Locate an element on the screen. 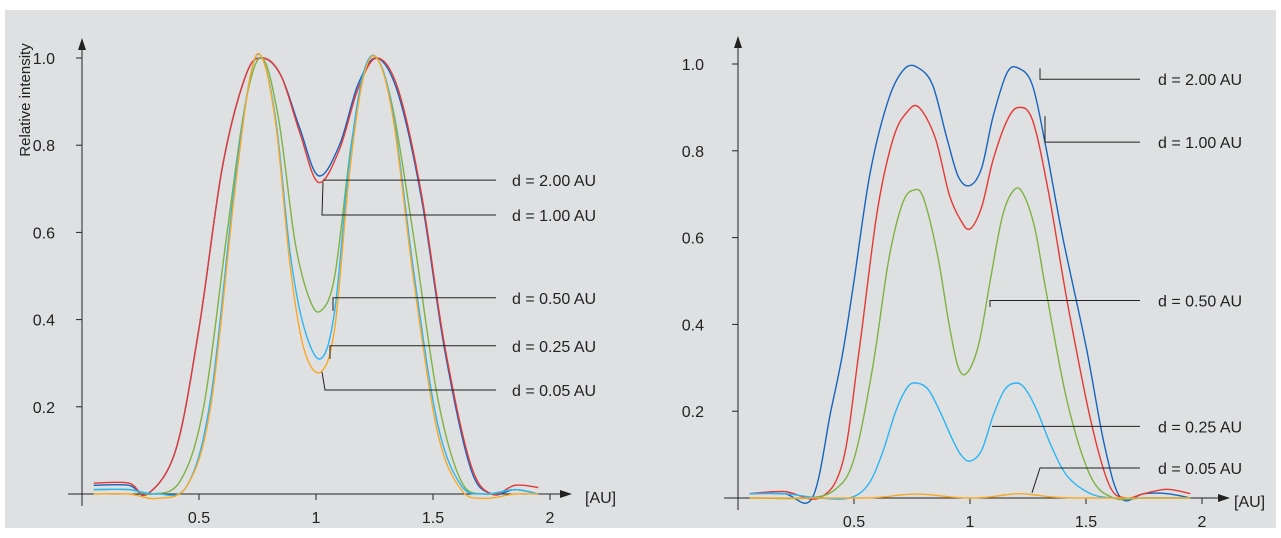 The height and width of the screenshot is (538, 1281). y-axis-label: Relative intensity is located at coordinates (25, 100).